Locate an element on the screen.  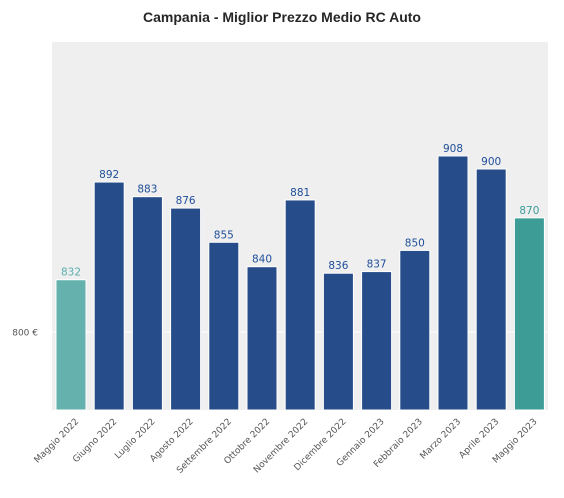
data-label: 832 is located at coordinates (71, 273).